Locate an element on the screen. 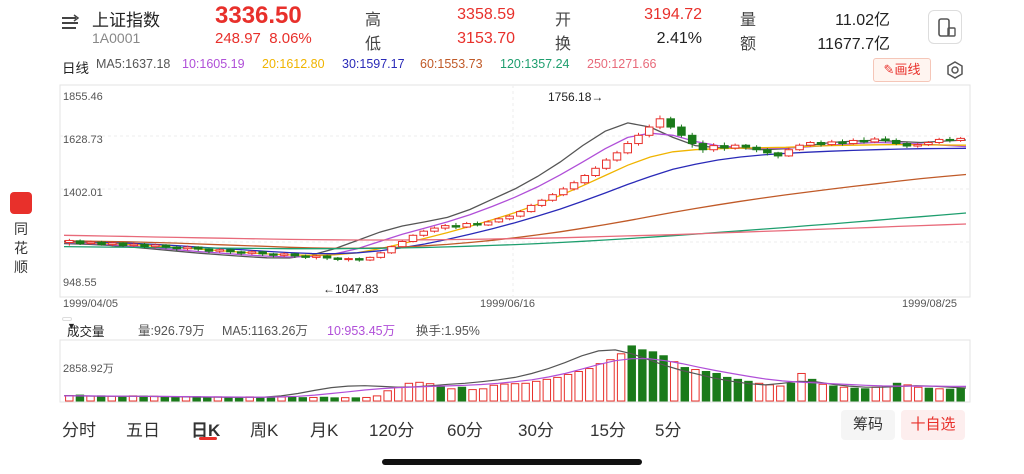 The height and width of the screenshot is (474, 1024). index-name: 上证指数 is located at coordinates (126, 20).